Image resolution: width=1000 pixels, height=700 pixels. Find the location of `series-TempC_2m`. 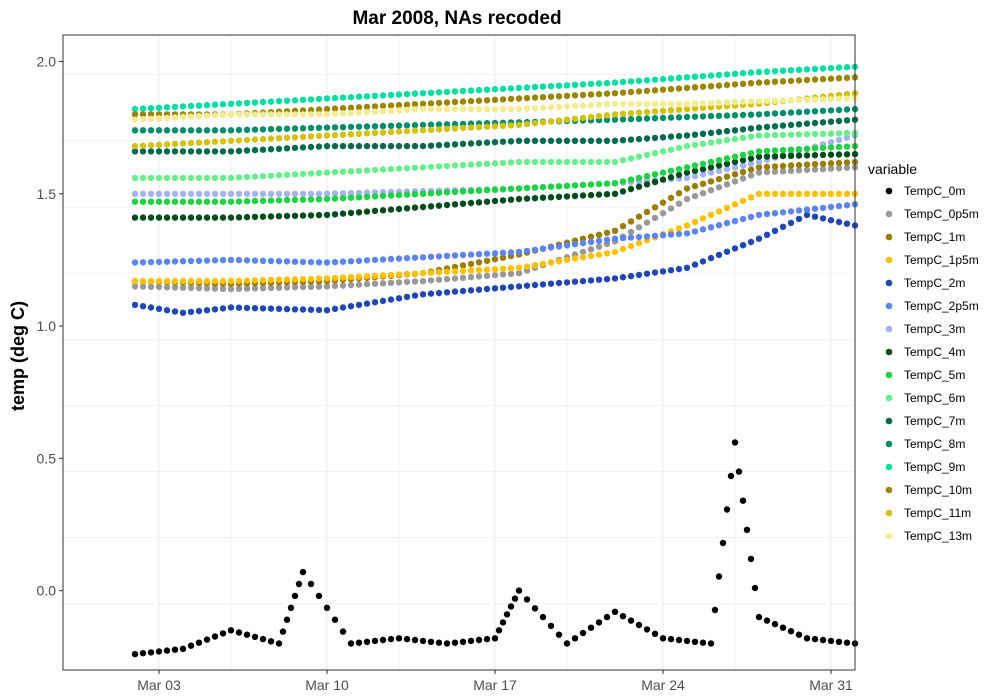

series-TempC_2m is located at coordinates (495, 263).